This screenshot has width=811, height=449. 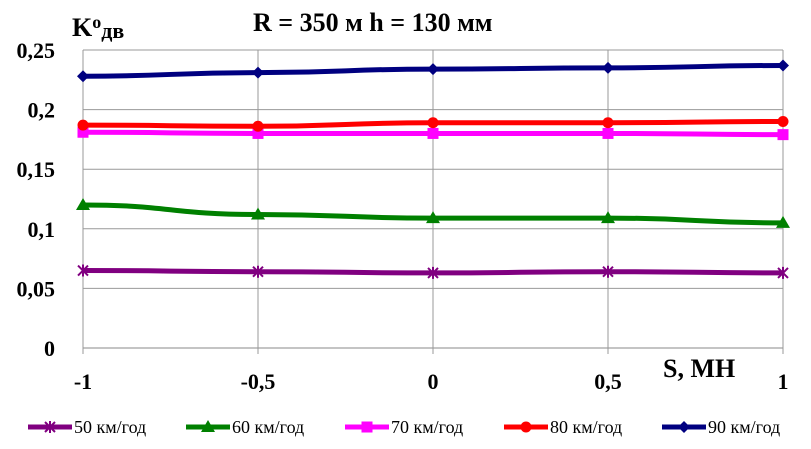 What do you see at coordinates (783, 381) in the screenshot?
I see `x-tick-label: 1` at bounding box center [783, 381].